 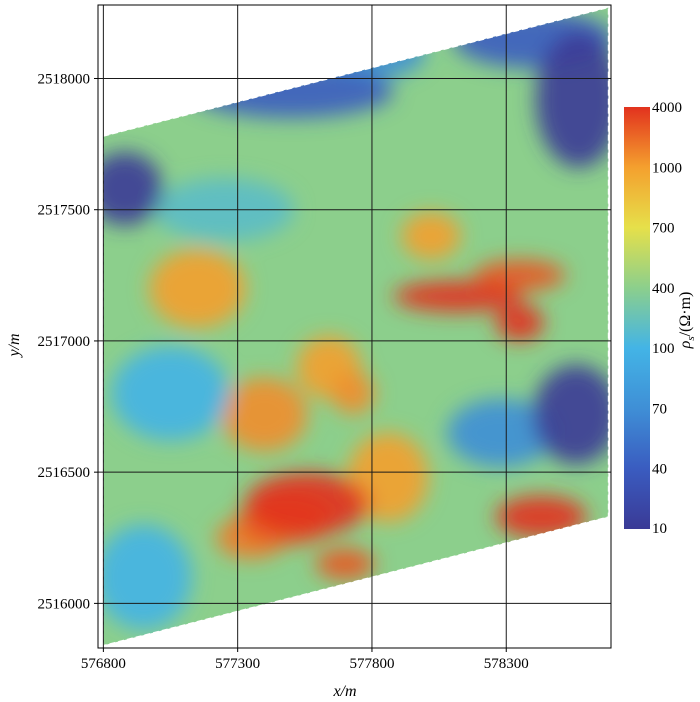 I want to click on colorbar-tick-label: 4000, so click(x=667, y=108).